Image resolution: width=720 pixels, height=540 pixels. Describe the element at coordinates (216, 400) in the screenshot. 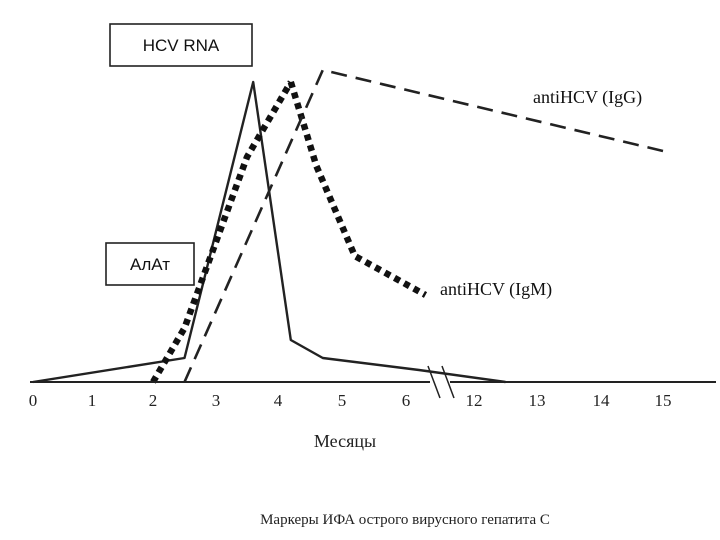

I see `x-tick-label: 3` at that location.